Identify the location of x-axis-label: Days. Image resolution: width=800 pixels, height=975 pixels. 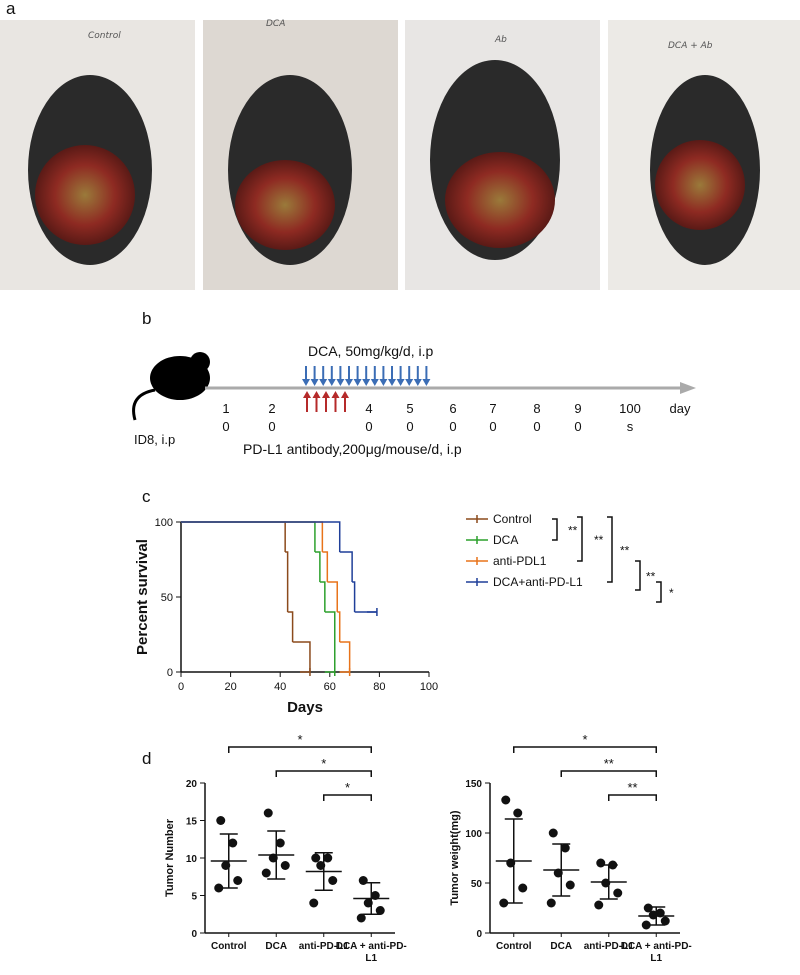
(305, 707).